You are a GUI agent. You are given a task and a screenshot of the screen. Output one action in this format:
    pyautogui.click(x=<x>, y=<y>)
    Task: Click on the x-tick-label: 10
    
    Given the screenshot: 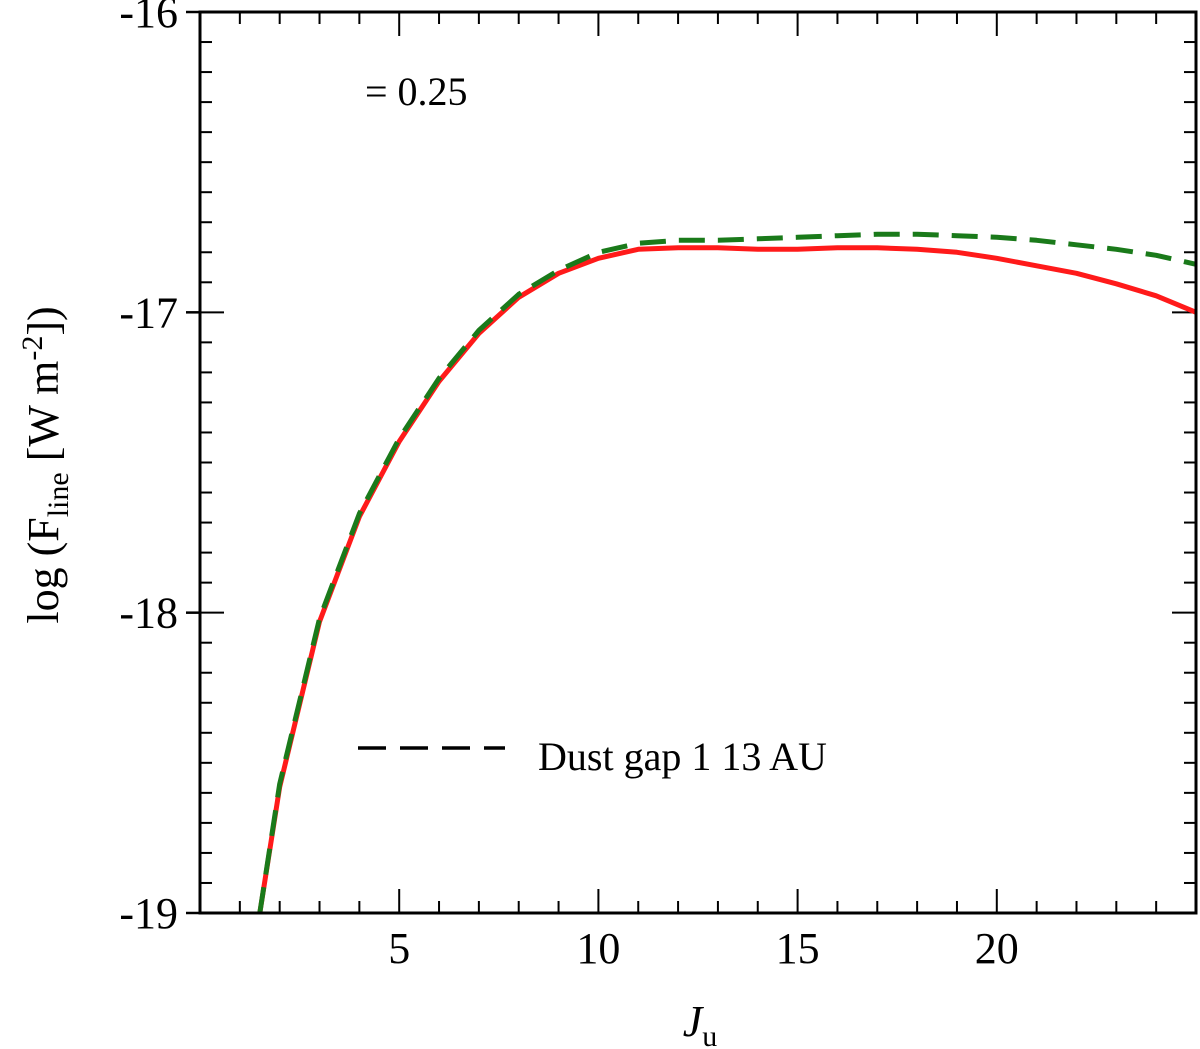 What is the action you would take?
    pyautogui.click(x=598, y=948)
    